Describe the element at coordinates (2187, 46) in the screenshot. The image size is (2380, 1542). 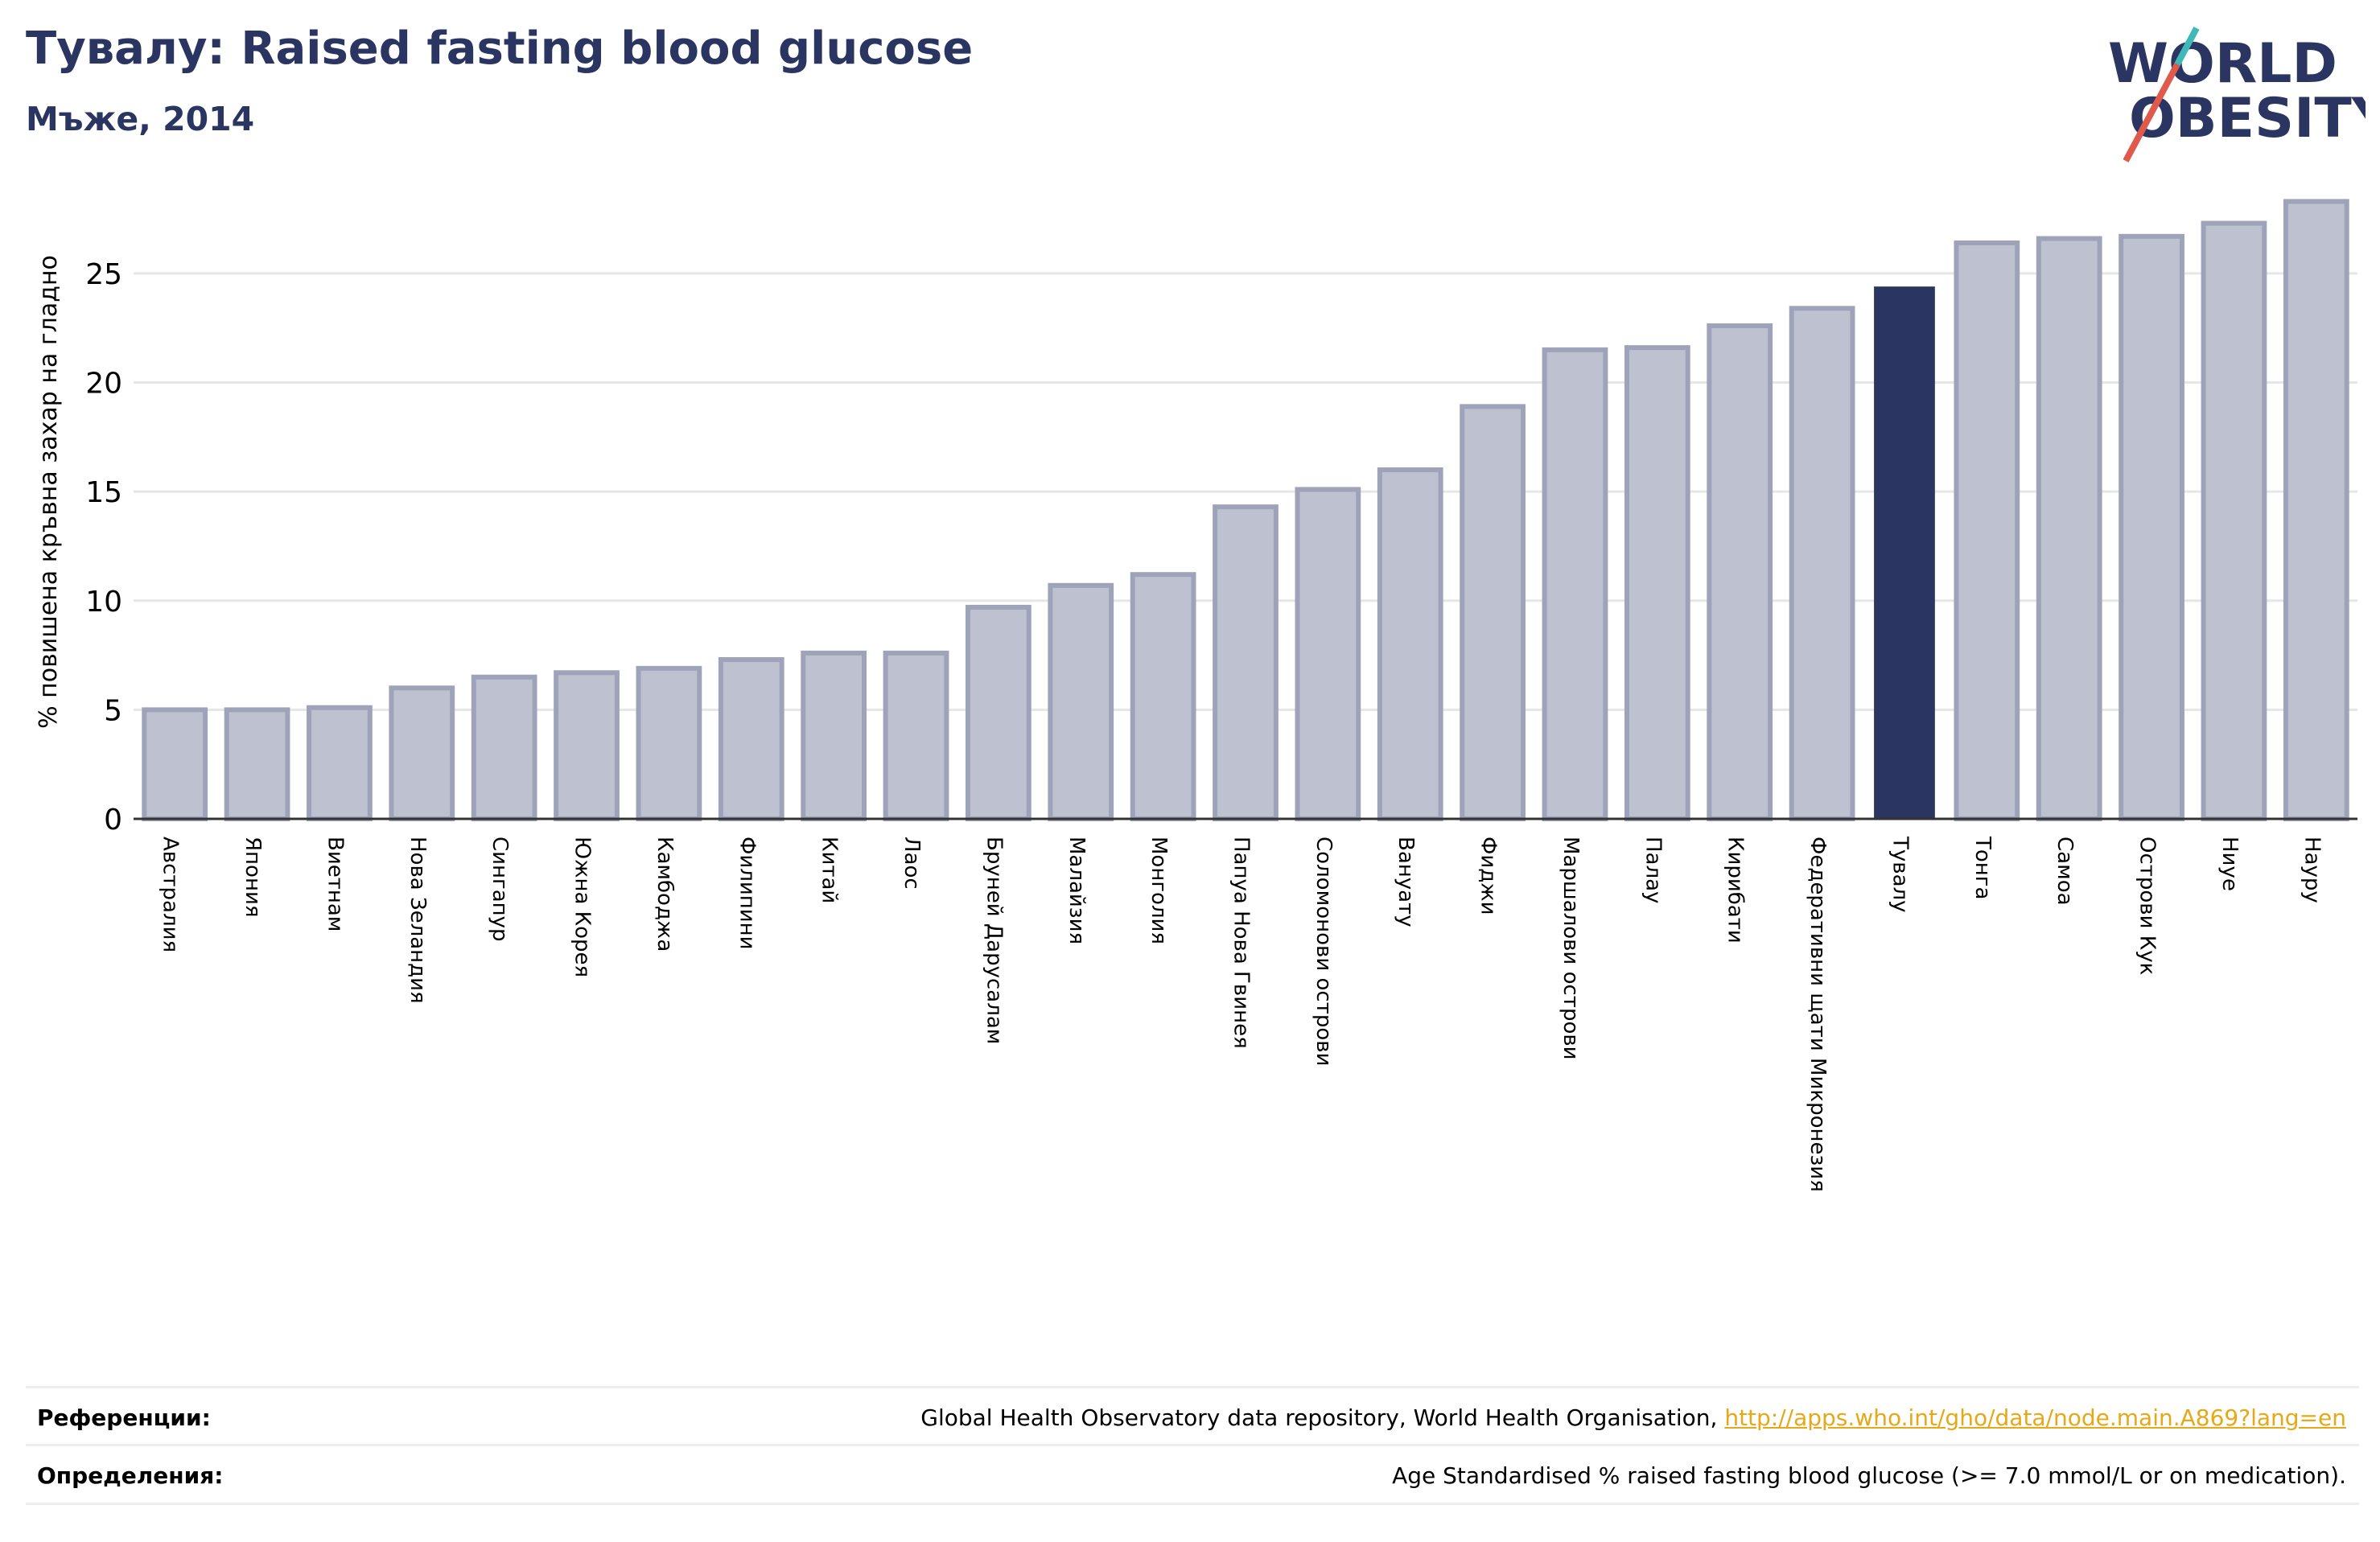
I see `logo-slash-teal` at that location.